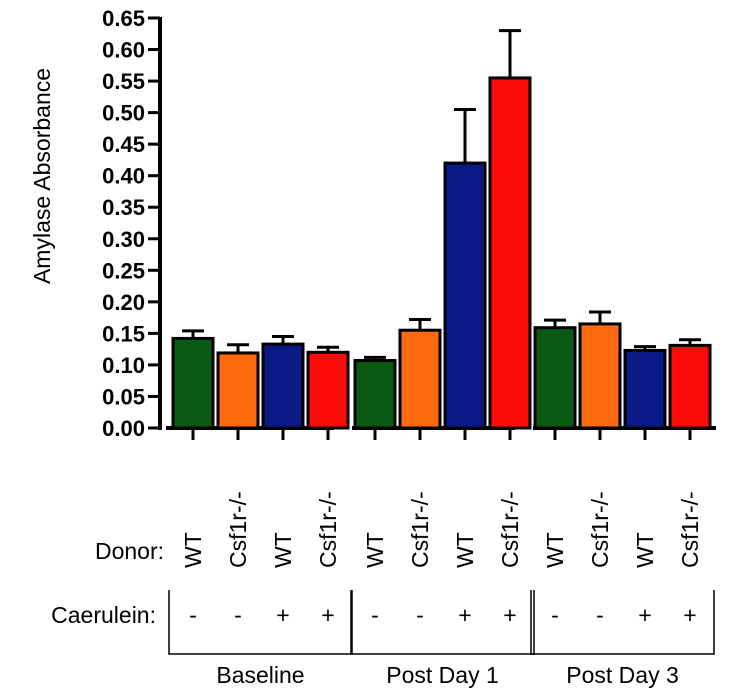 The image size is (739, 691). I want to click on y-tick-label: 0.05, so click(123, 396).